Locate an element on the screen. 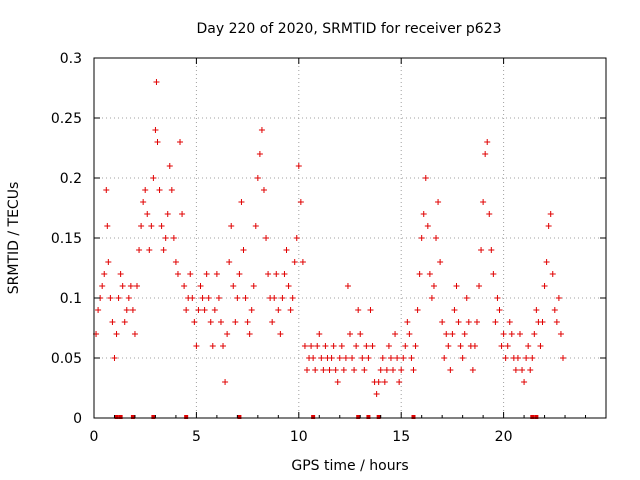 The width and height of the screenshot is (640, 480). y-tick-label: 0 is located at coordinates (77, 419).